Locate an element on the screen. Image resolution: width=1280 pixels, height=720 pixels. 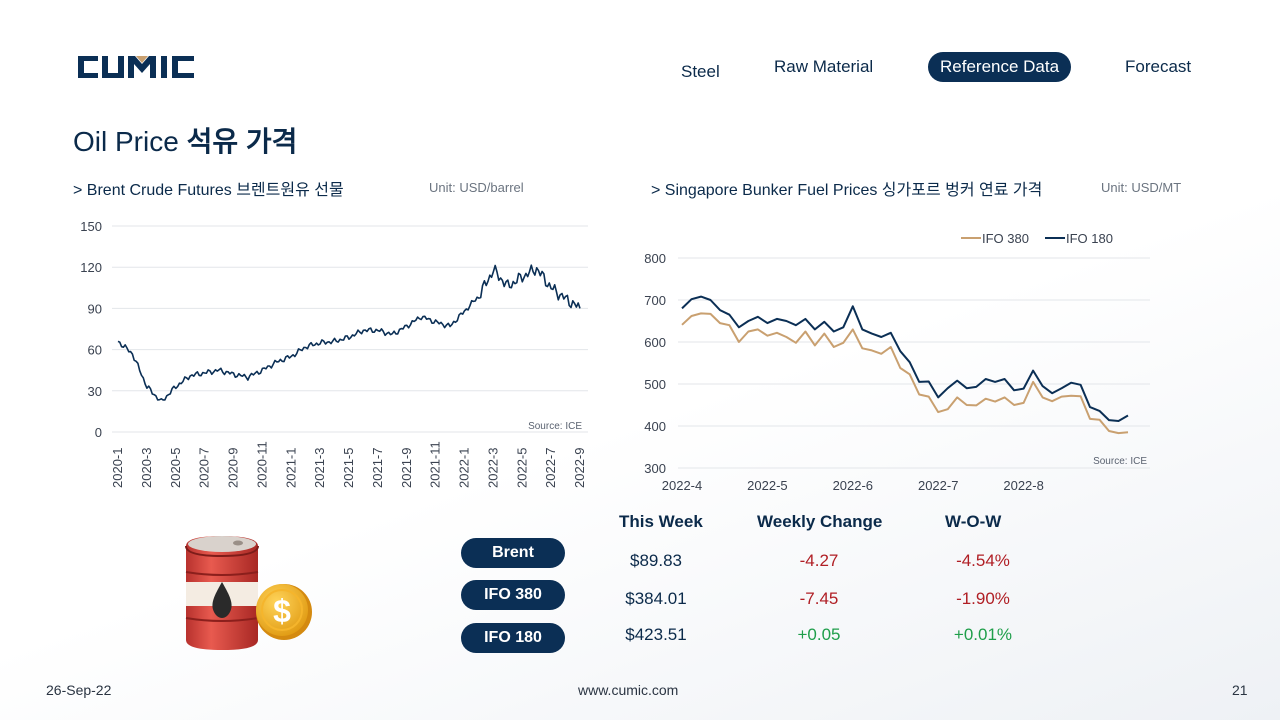
brent-x-tick: 2022-5 is located at coordinates (521, 468).